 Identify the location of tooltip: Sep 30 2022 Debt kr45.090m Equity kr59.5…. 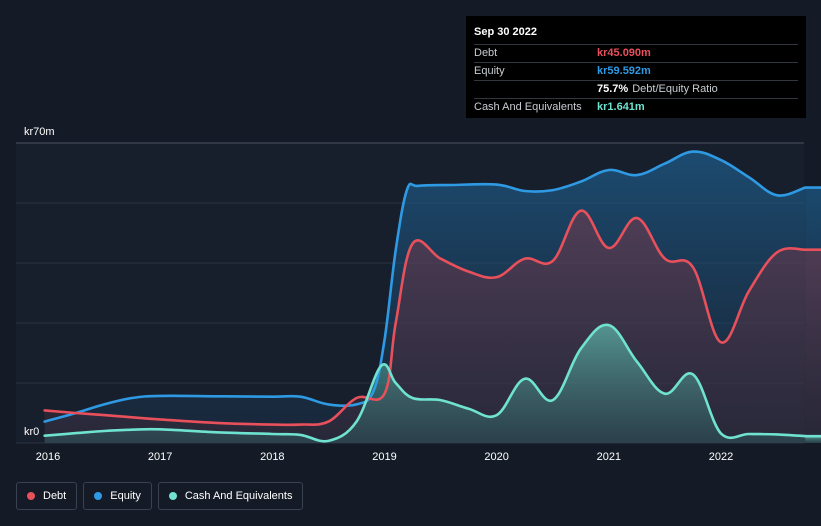
(636, 67).